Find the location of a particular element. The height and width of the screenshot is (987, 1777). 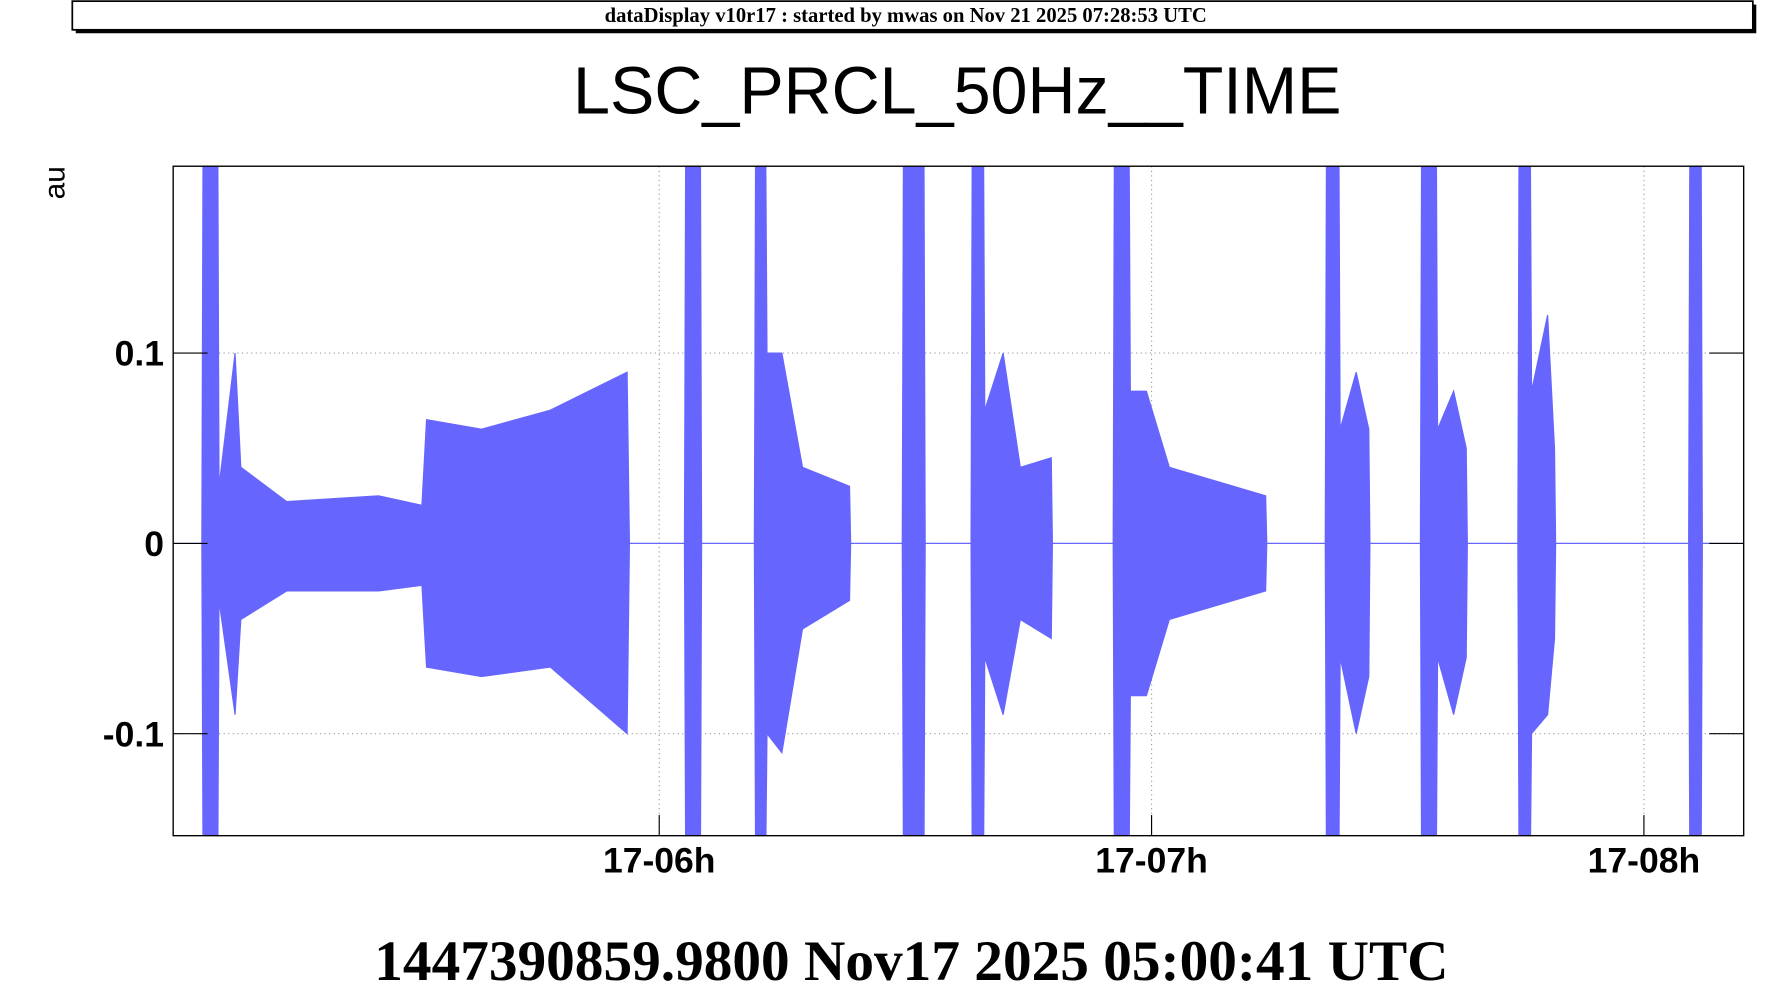

x-tick-label: 17-08h is located at coordinates (1644, 860).